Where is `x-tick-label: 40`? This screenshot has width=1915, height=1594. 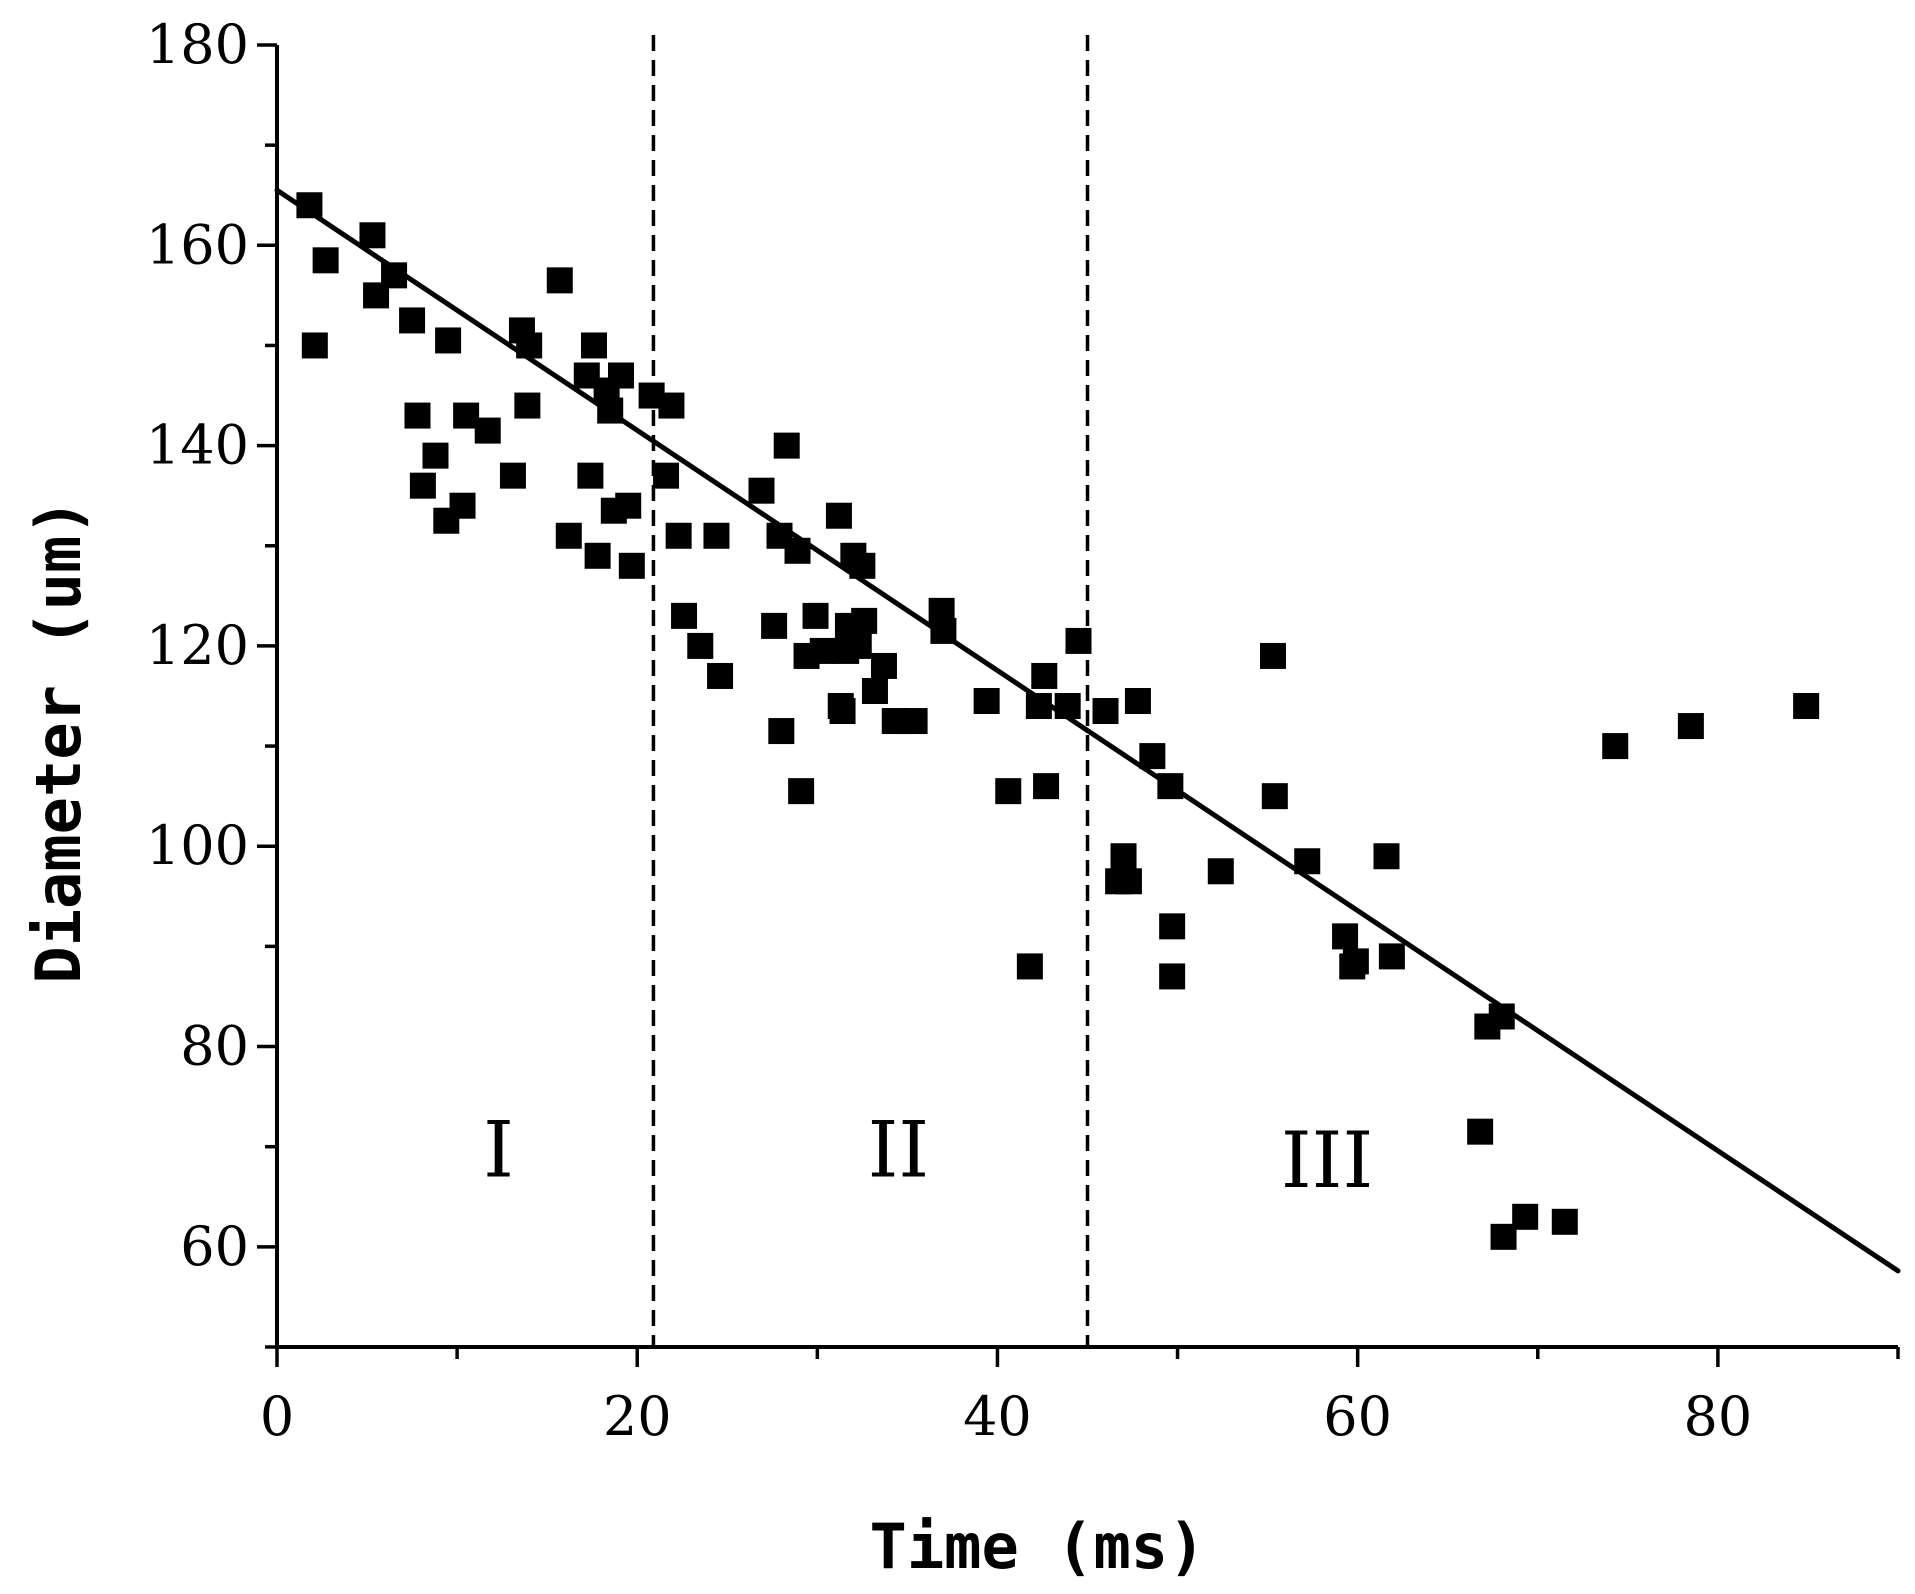
x-tick-label: 40 is located at coordinates (997, 1416).